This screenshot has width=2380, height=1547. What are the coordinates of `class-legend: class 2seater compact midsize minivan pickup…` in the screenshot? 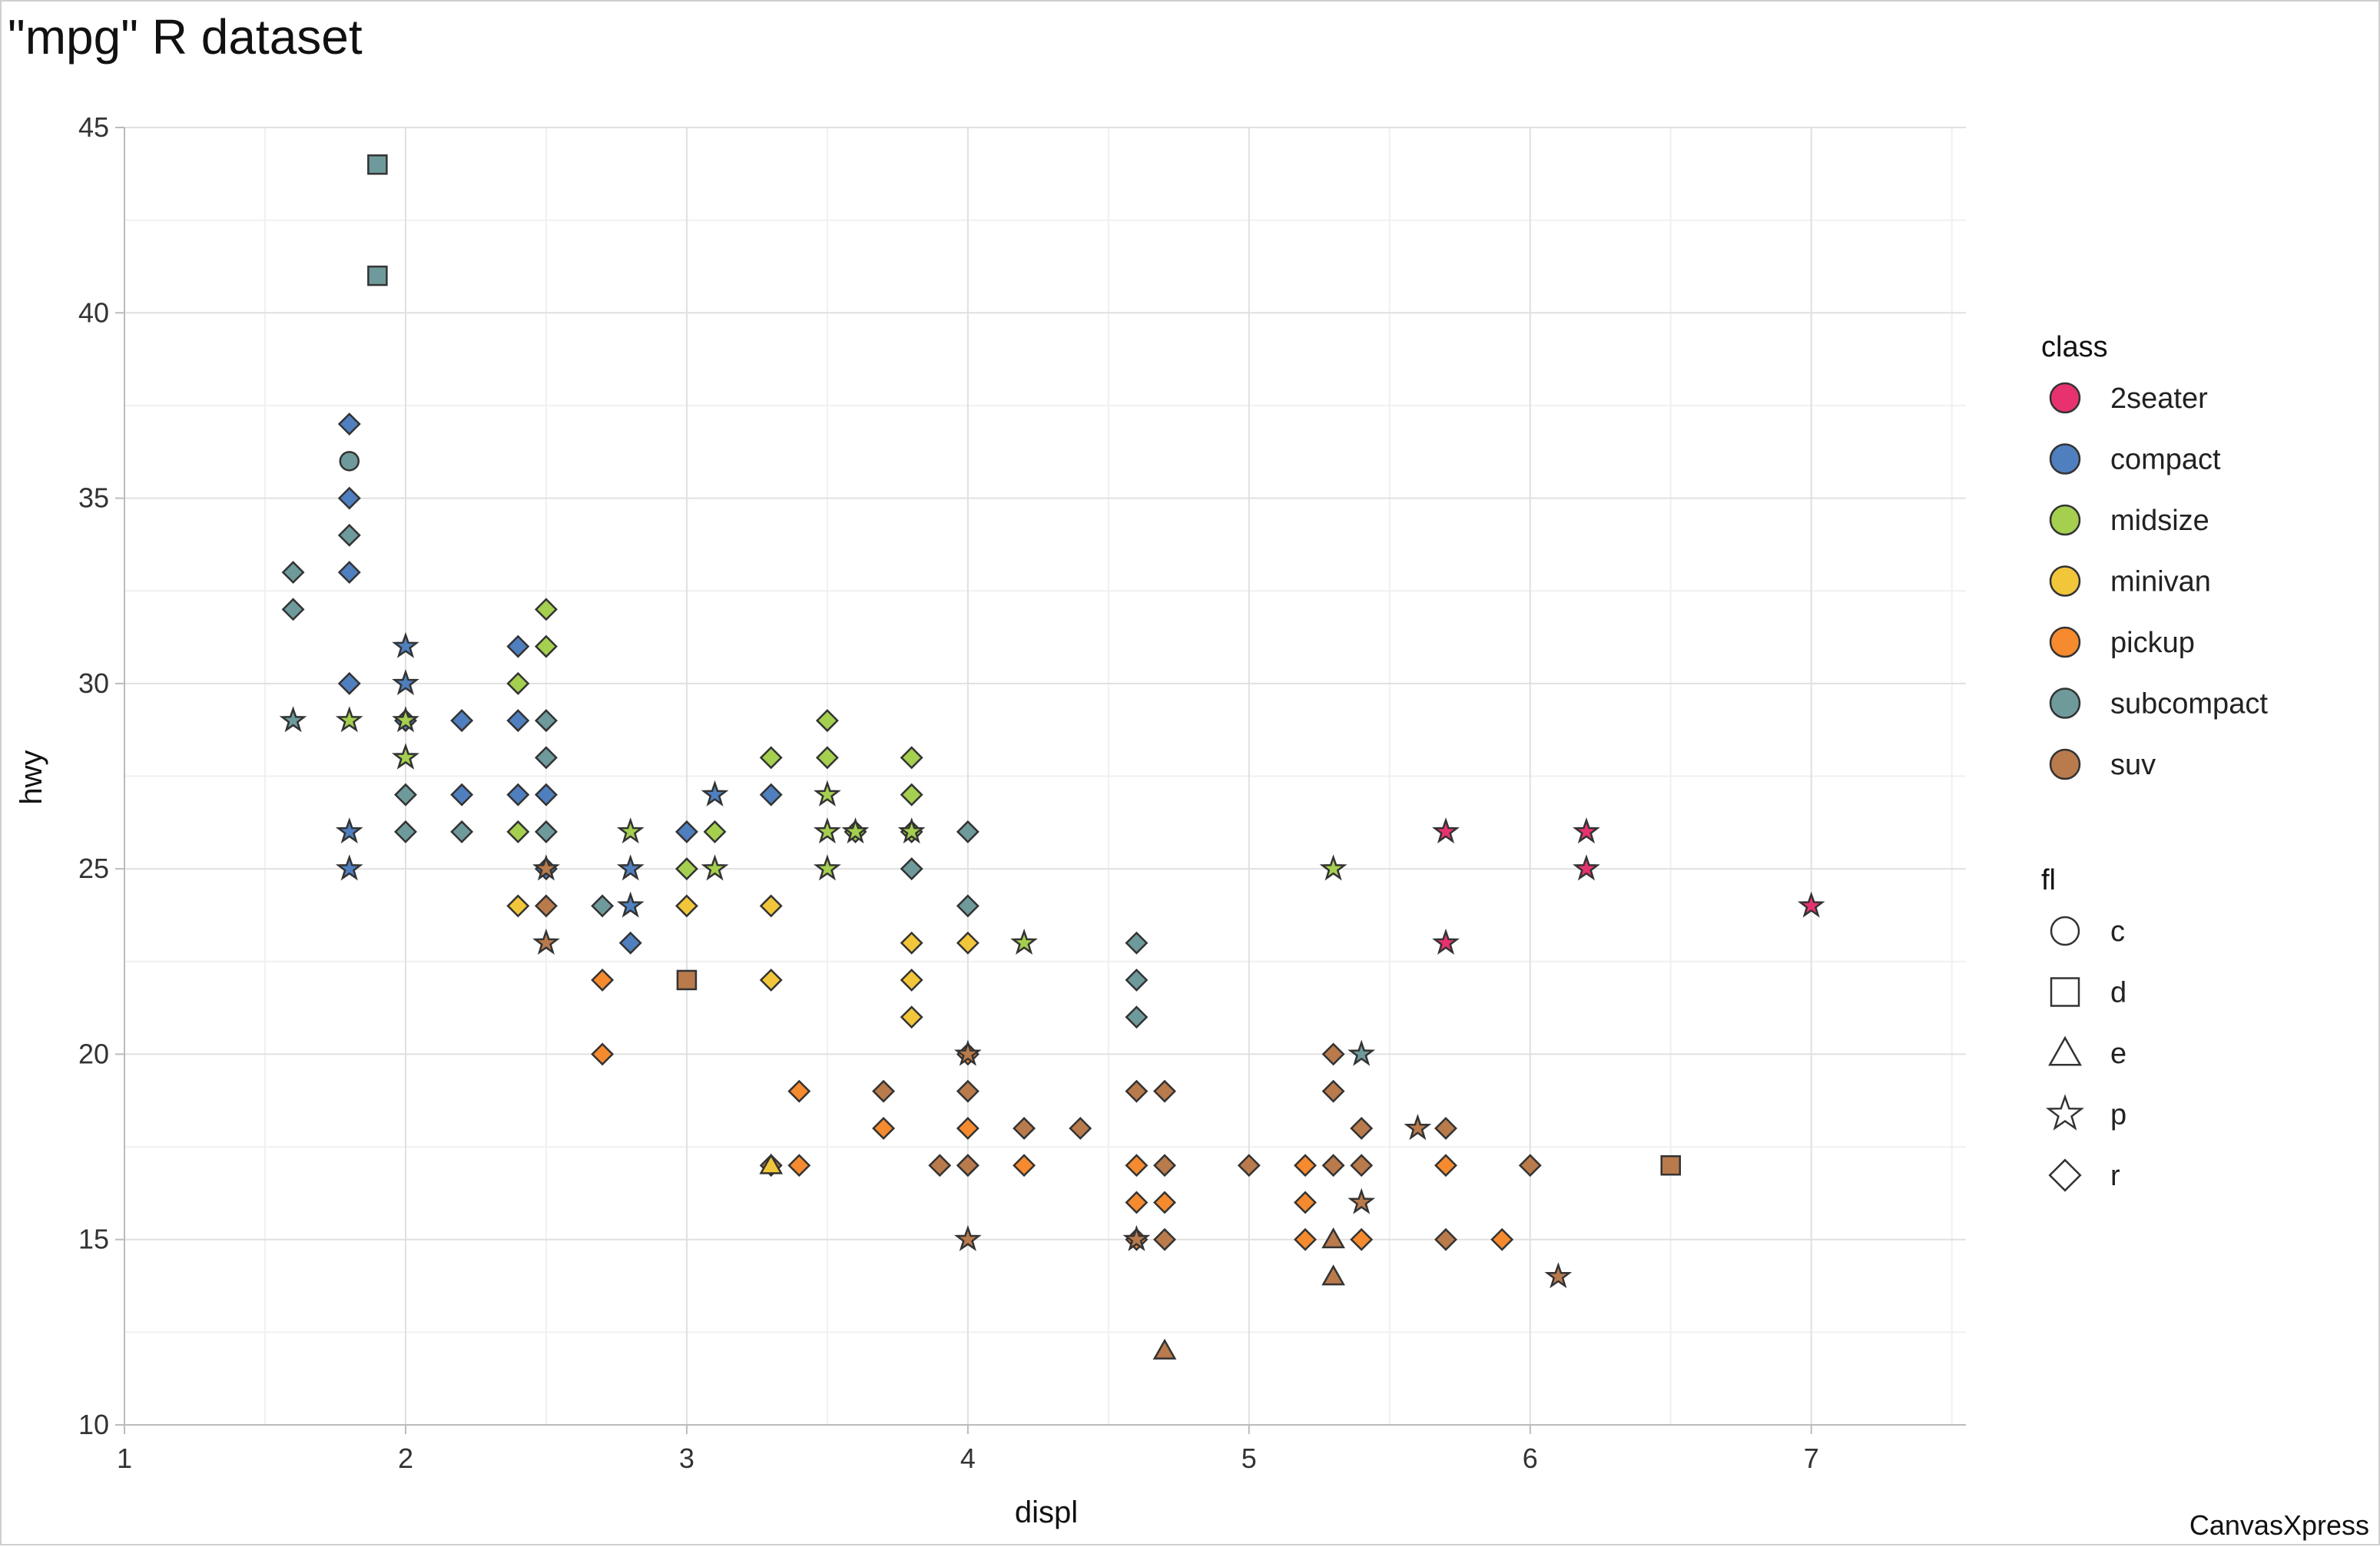 It's located at (2154, 556).